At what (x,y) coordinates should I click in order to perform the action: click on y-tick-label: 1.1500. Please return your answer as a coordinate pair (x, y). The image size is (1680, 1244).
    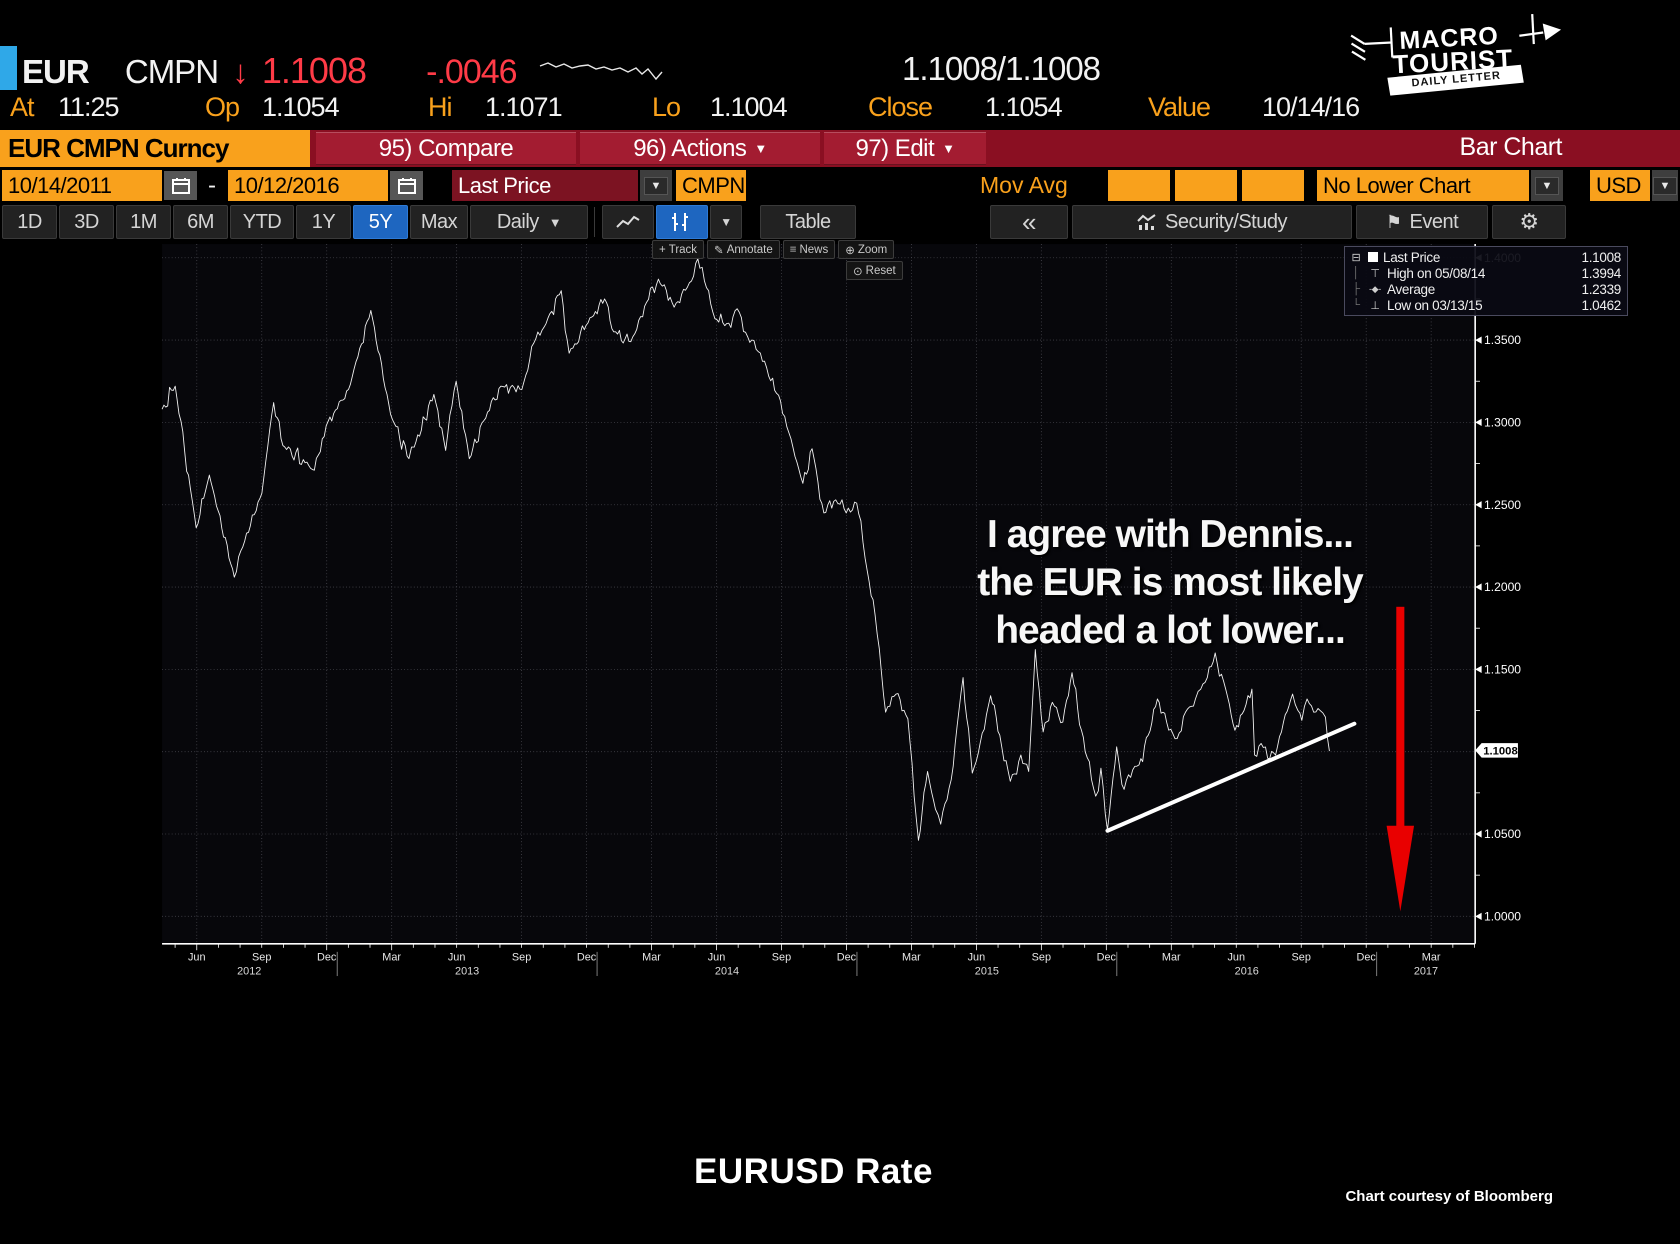
    Looking at the image, I should click on (1502, 669).